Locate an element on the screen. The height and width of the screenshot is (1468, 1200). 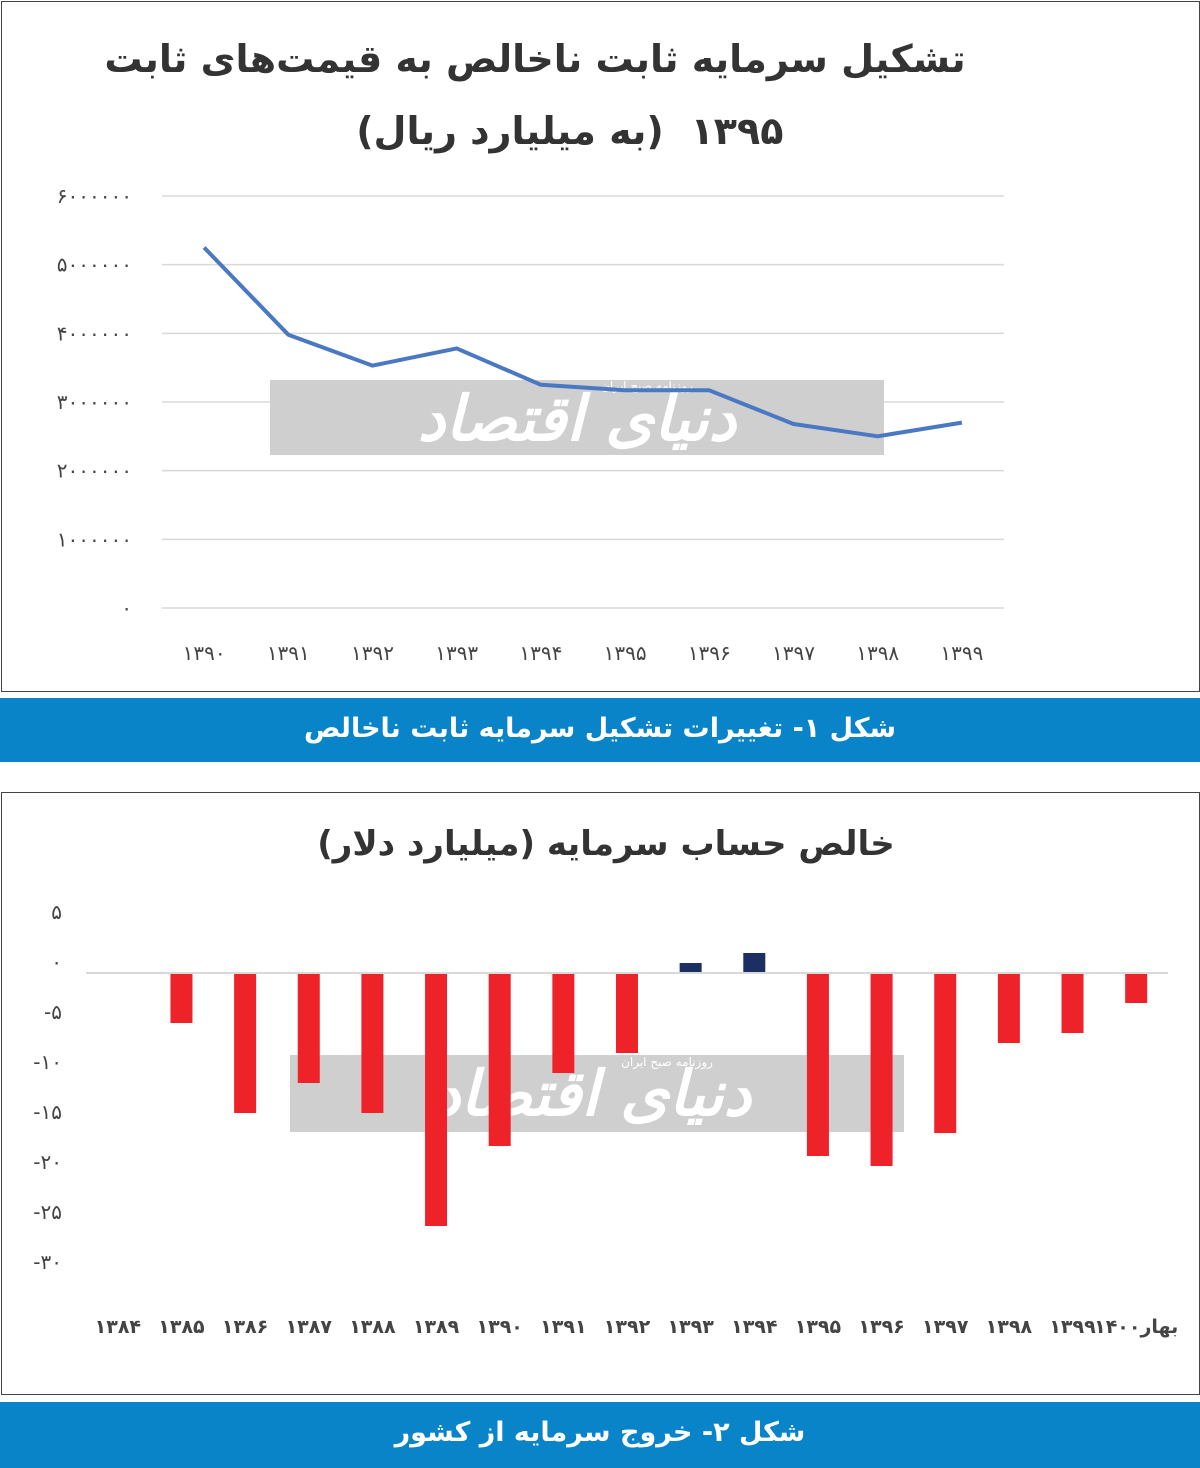
chart1-x-tick-label: ۱۳۹۲ is located at coordinates (372, 653).